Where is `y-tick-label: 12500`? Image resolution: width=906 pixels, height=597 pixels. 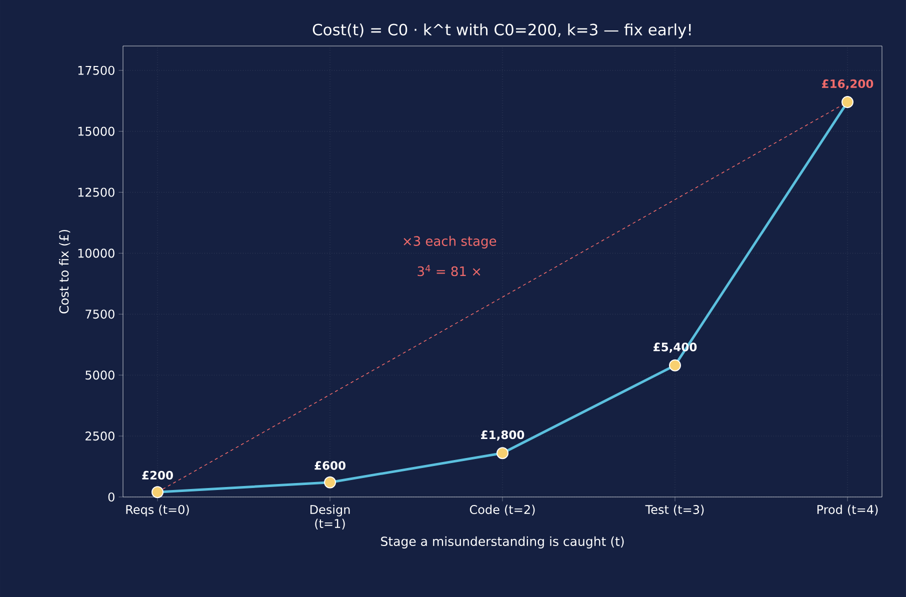 y-tick-label: 12500 is located at coordinates (96, 192).